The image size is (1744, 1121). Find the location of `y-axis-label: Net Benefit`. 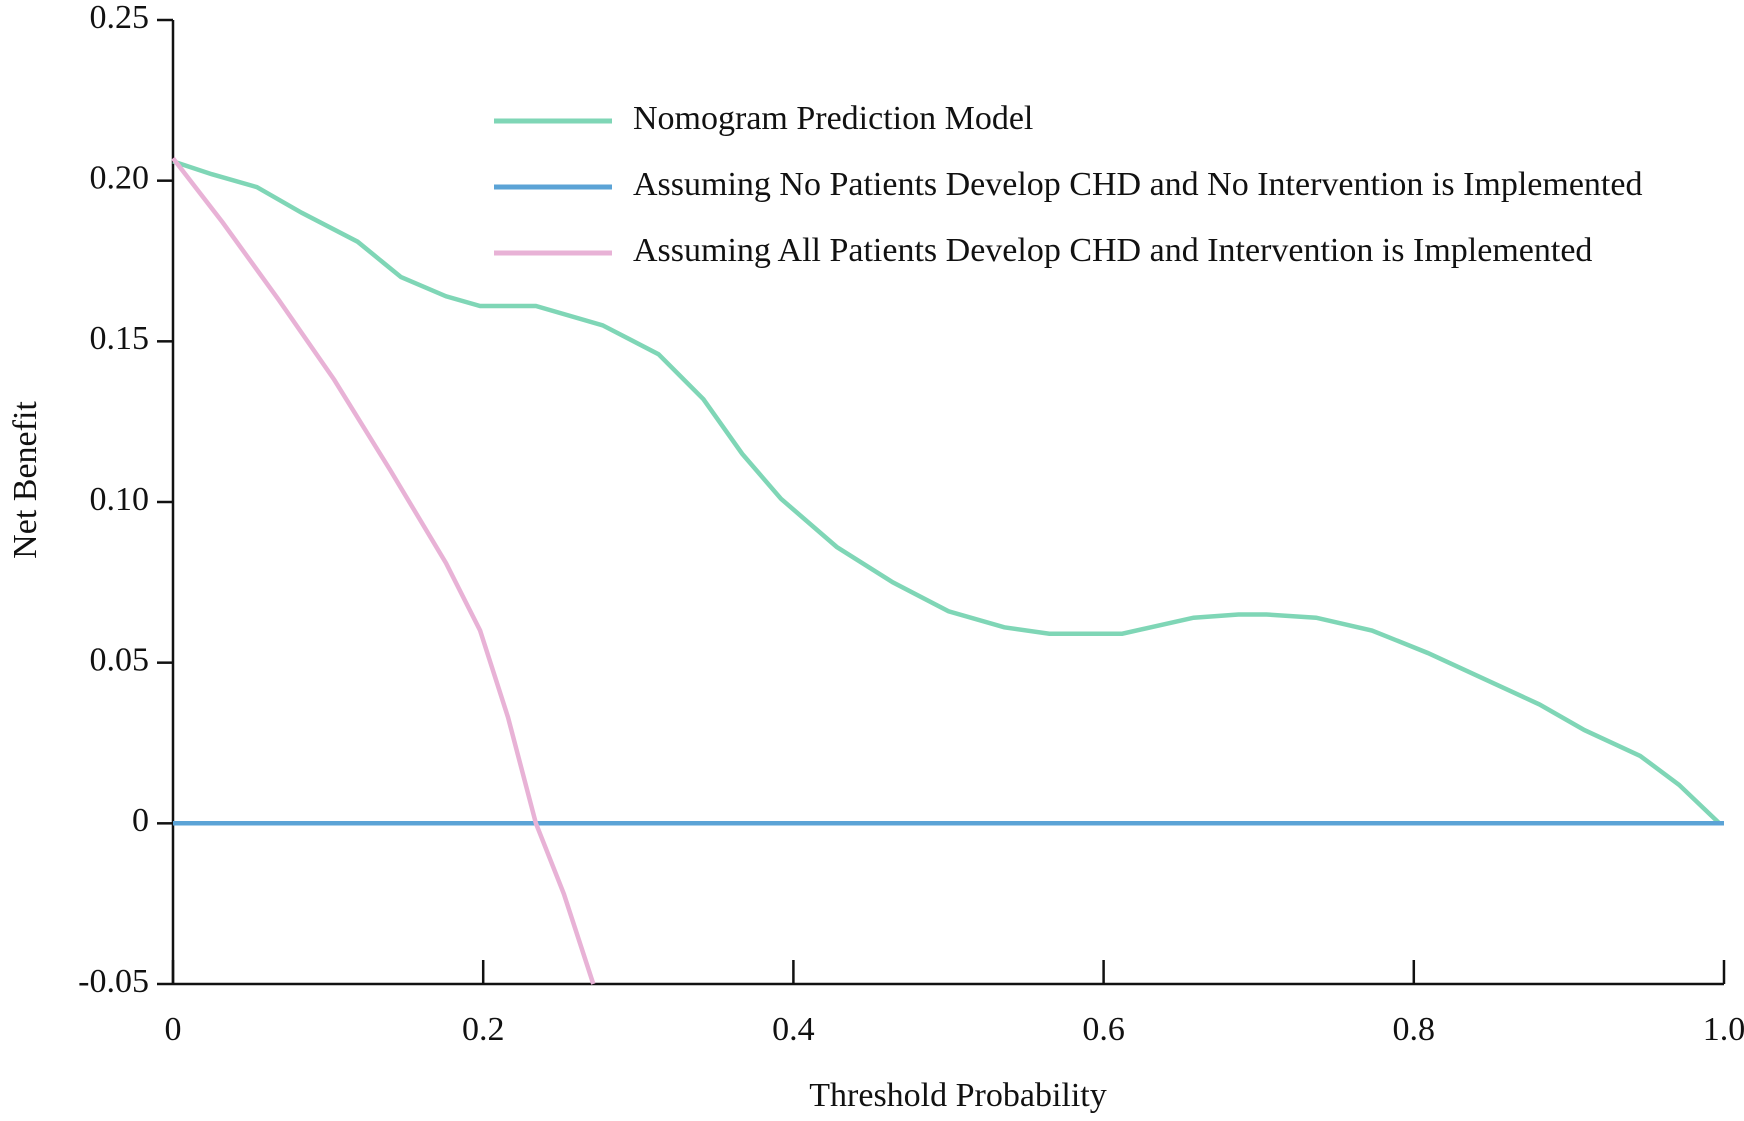

y-axis-label: Net Benefit is located at coordinates (25, 480).